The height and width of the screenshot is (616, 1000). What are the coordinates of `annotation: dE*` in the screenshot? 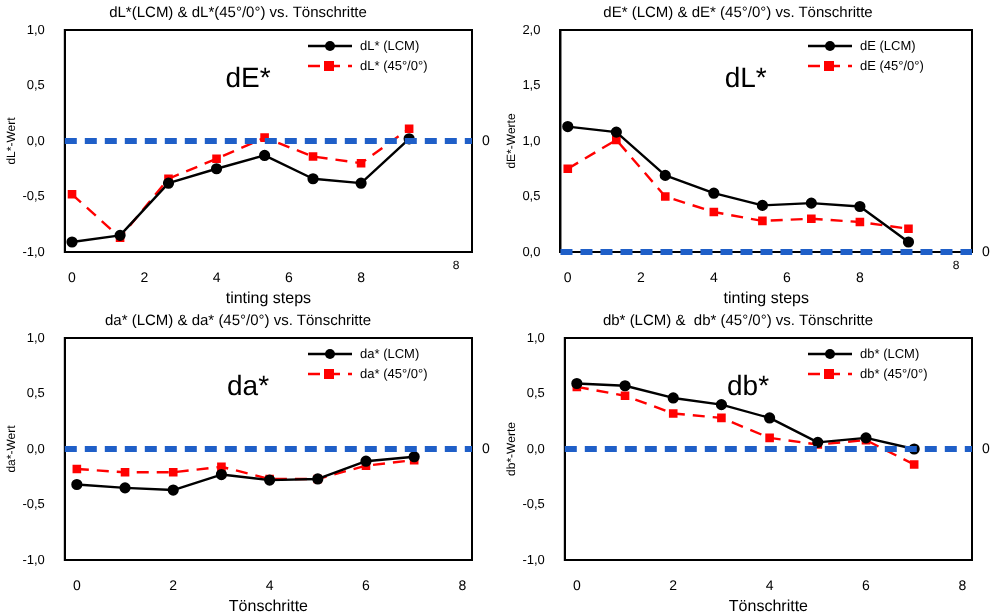 It's located at (248, 76).